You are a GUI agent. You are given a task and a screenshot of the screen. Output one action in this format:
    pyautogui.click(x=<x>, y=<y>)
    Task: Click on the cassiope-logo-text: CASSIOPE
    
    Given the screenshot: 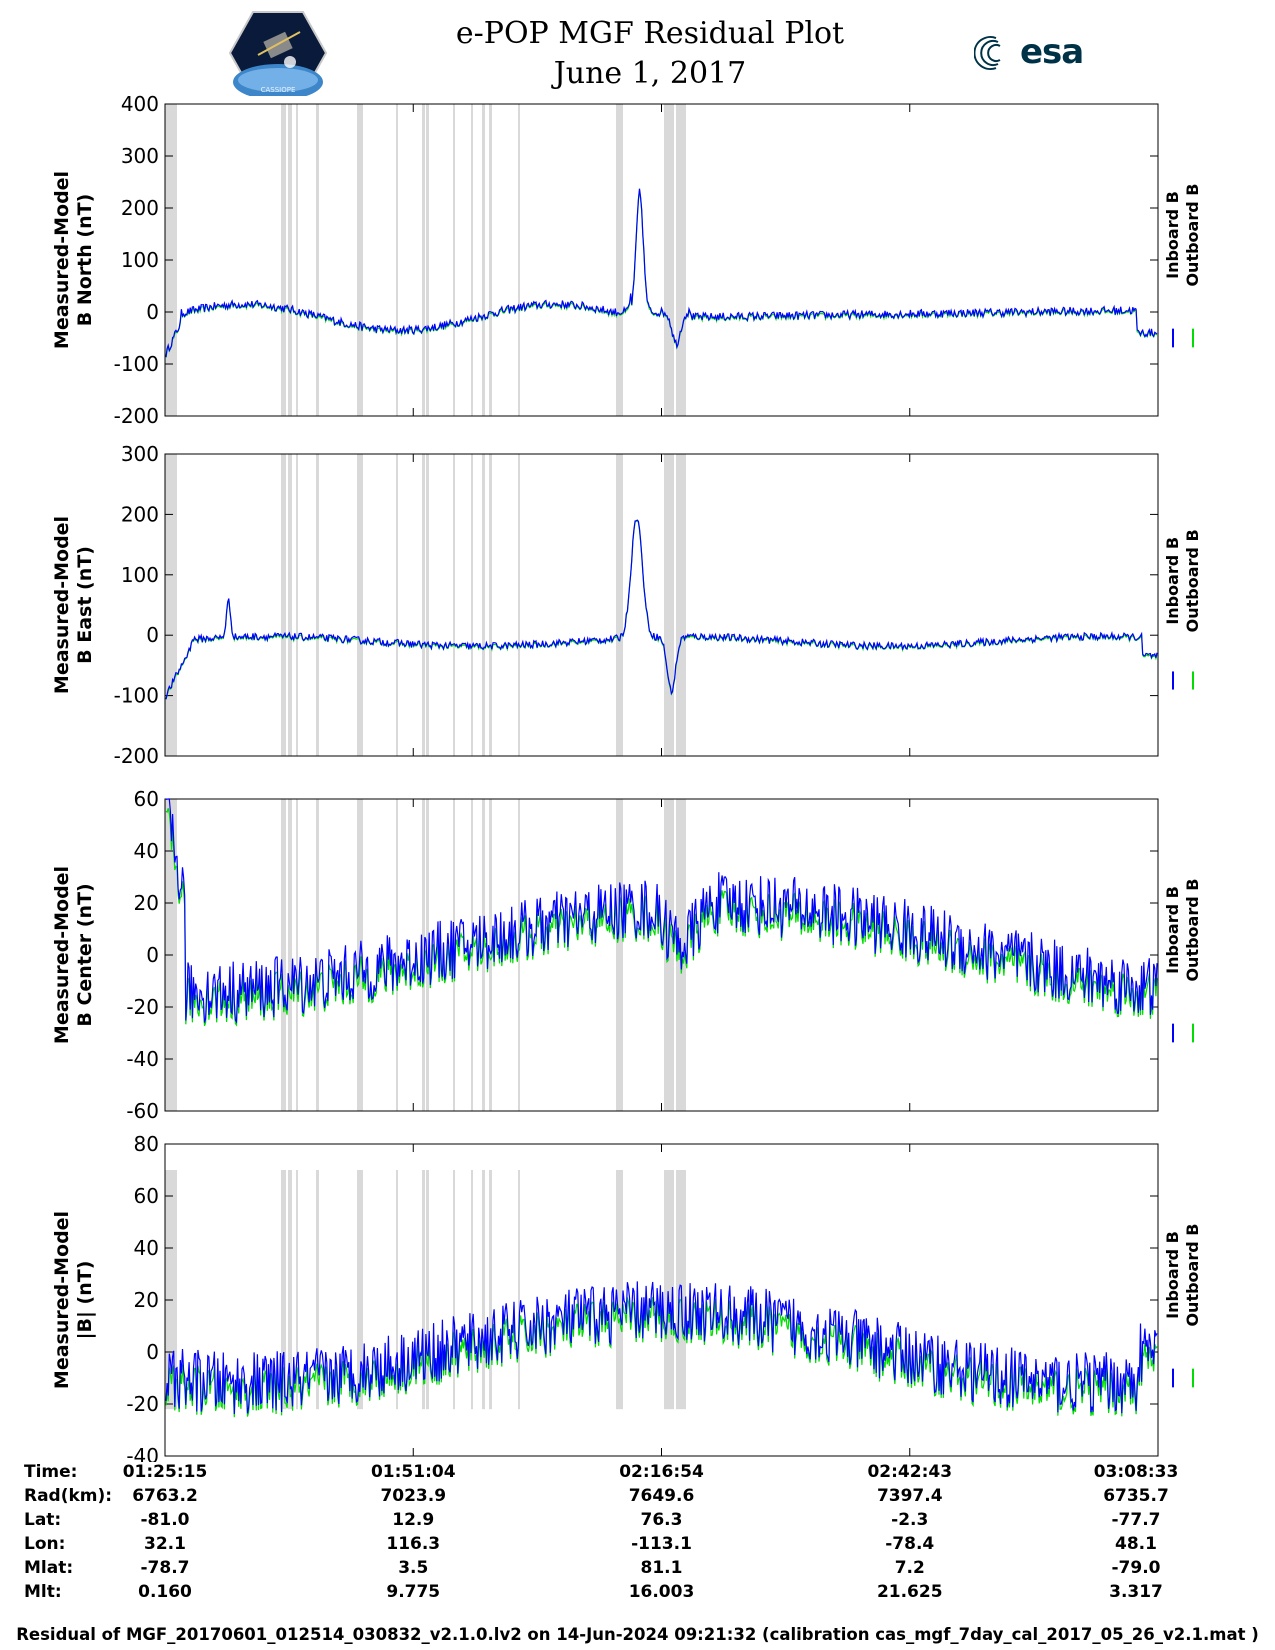 What is the action you would take?
    pyautogui.click(x=278, y=90)
    